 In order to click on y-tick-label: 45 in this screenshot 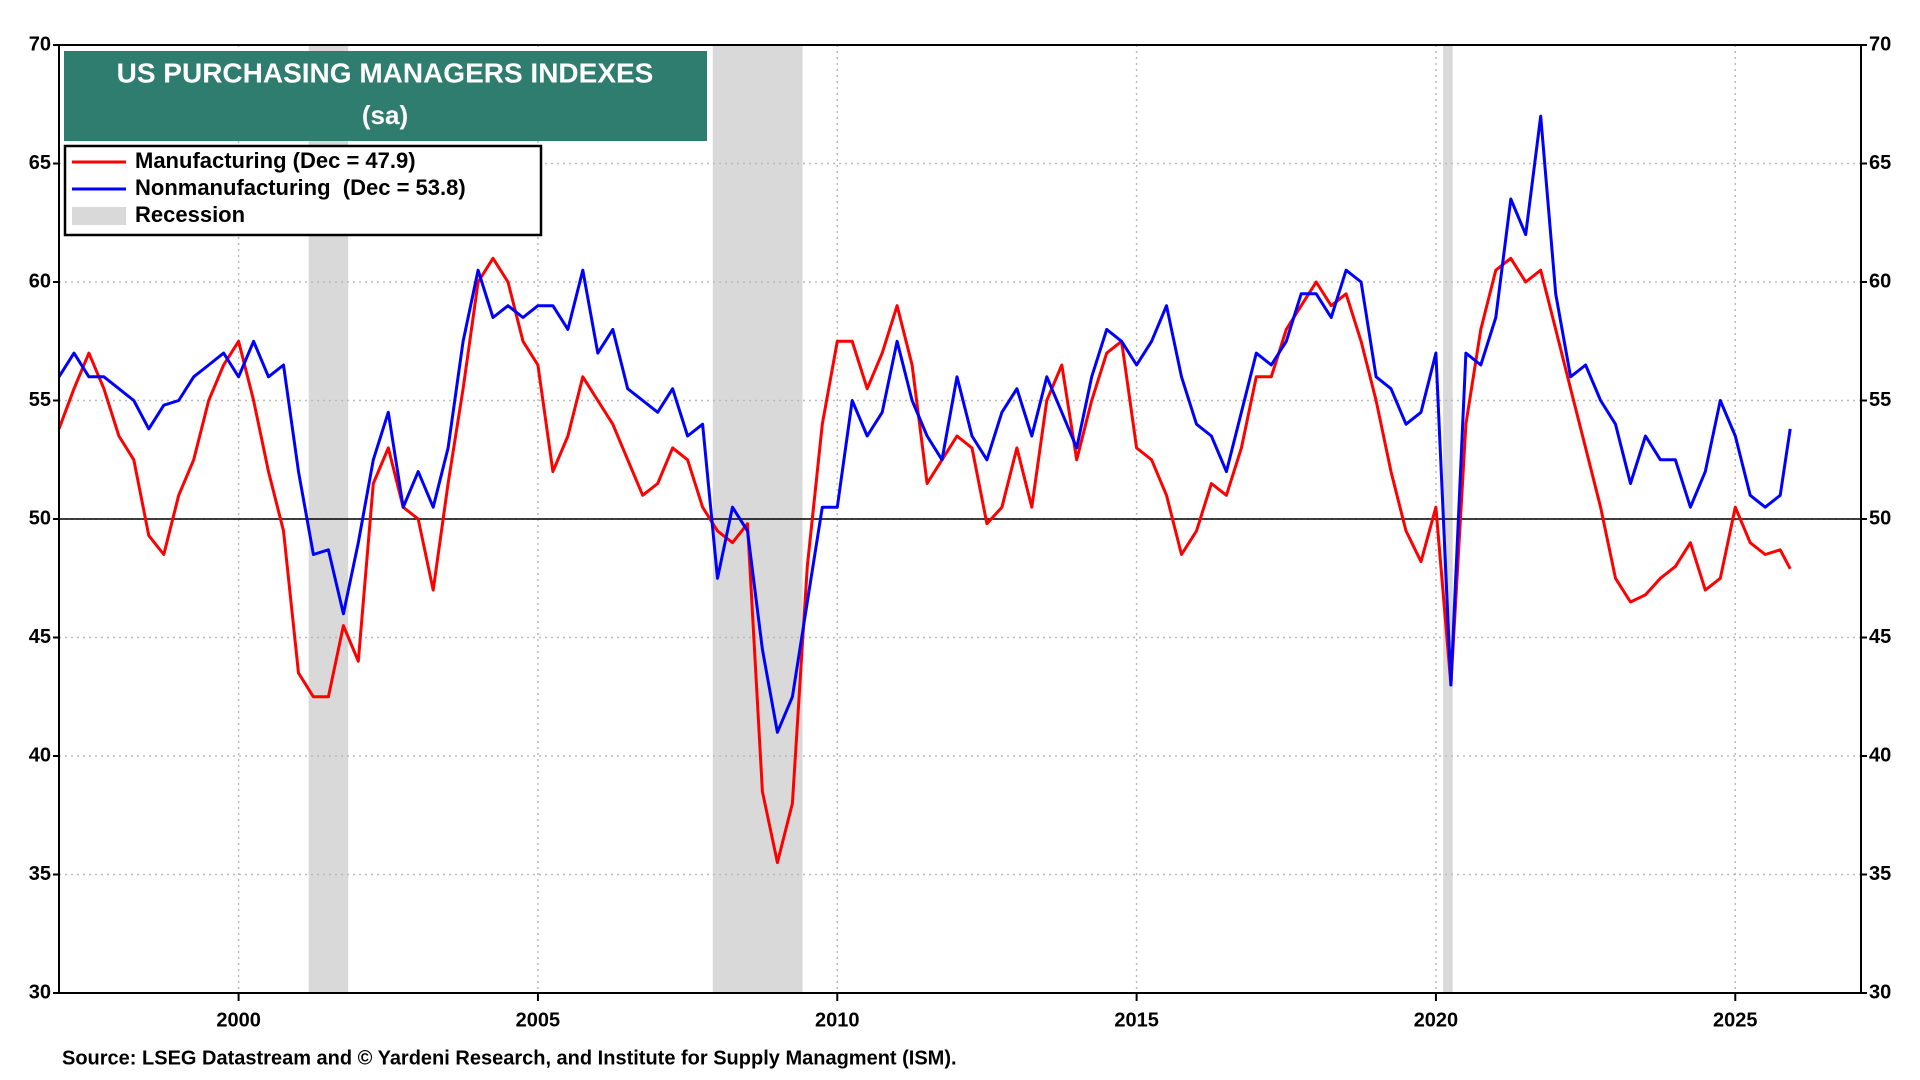, I will do `click(40, 637)`.